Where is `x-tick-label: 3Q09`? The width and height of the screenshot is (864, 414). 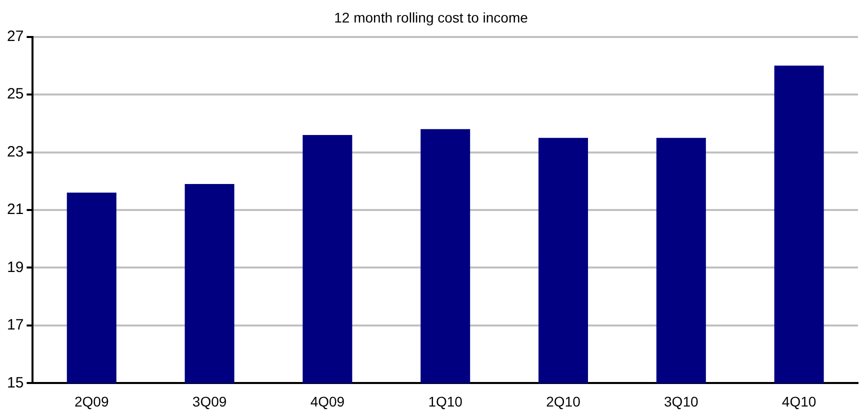 x-tick-label: 3Q09 is located at coordinates (209, 401).